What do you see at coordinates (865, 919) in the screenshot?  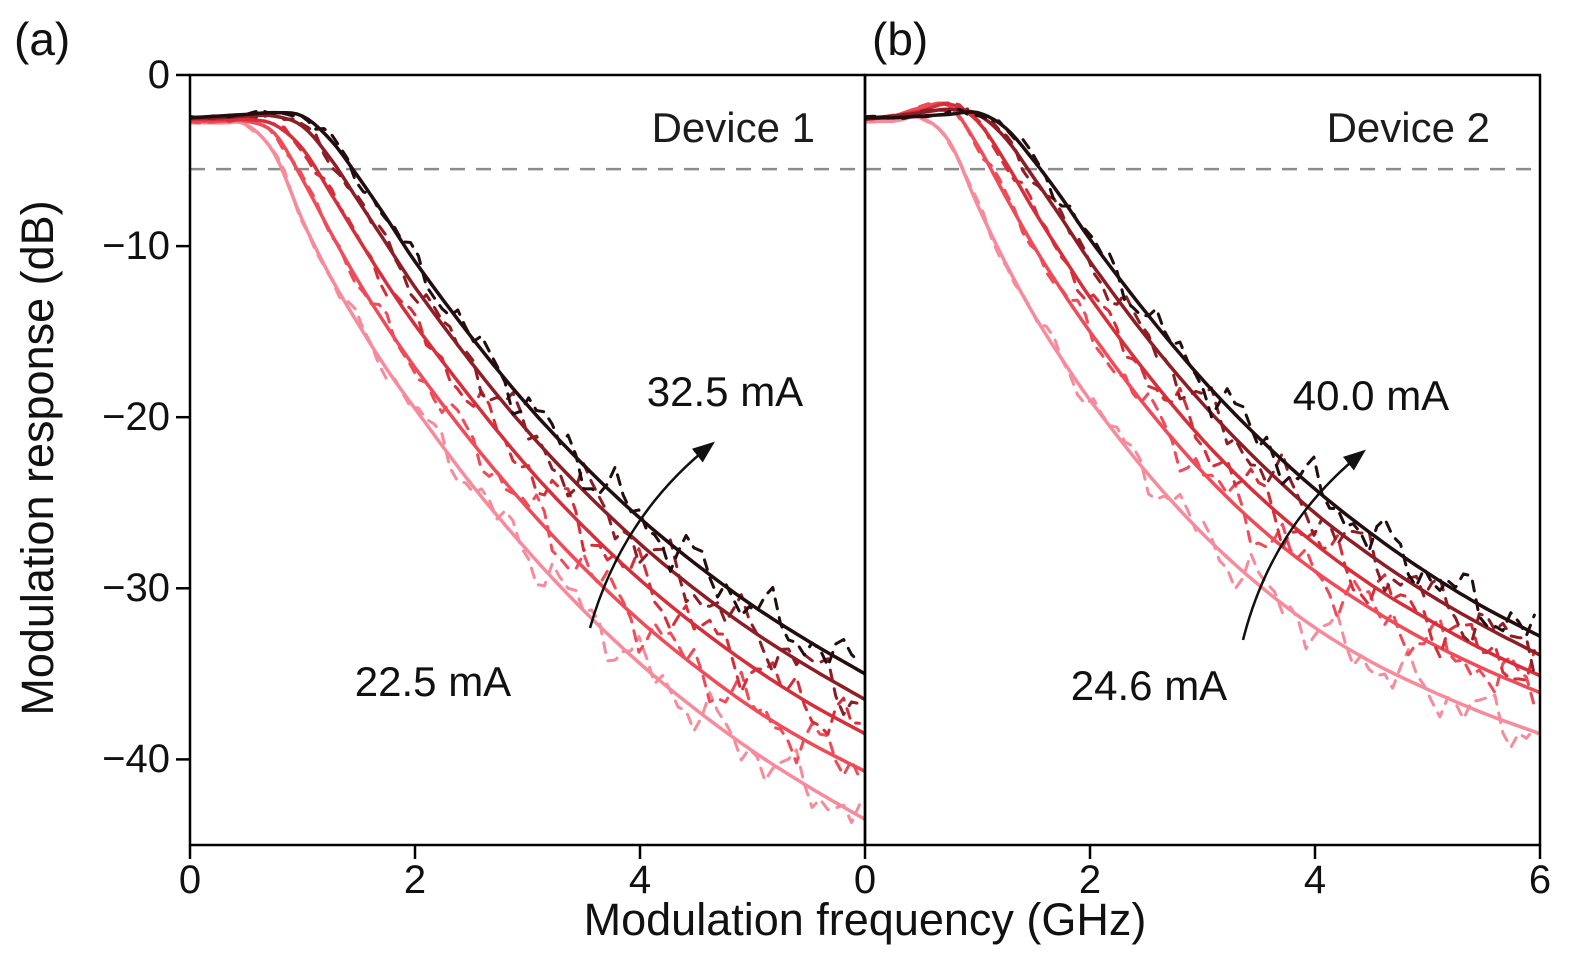 I see `x-axis-title: Modulation frequency (GHz)` at bounding box center [865, 919].